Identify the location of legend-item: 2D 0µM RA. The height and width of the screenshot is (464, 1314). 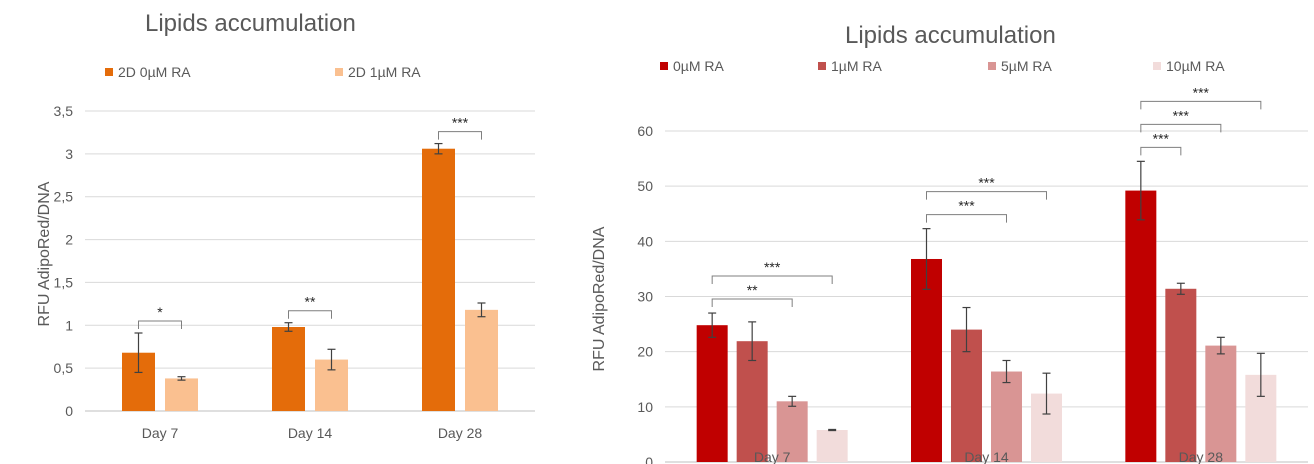
(220, 72).